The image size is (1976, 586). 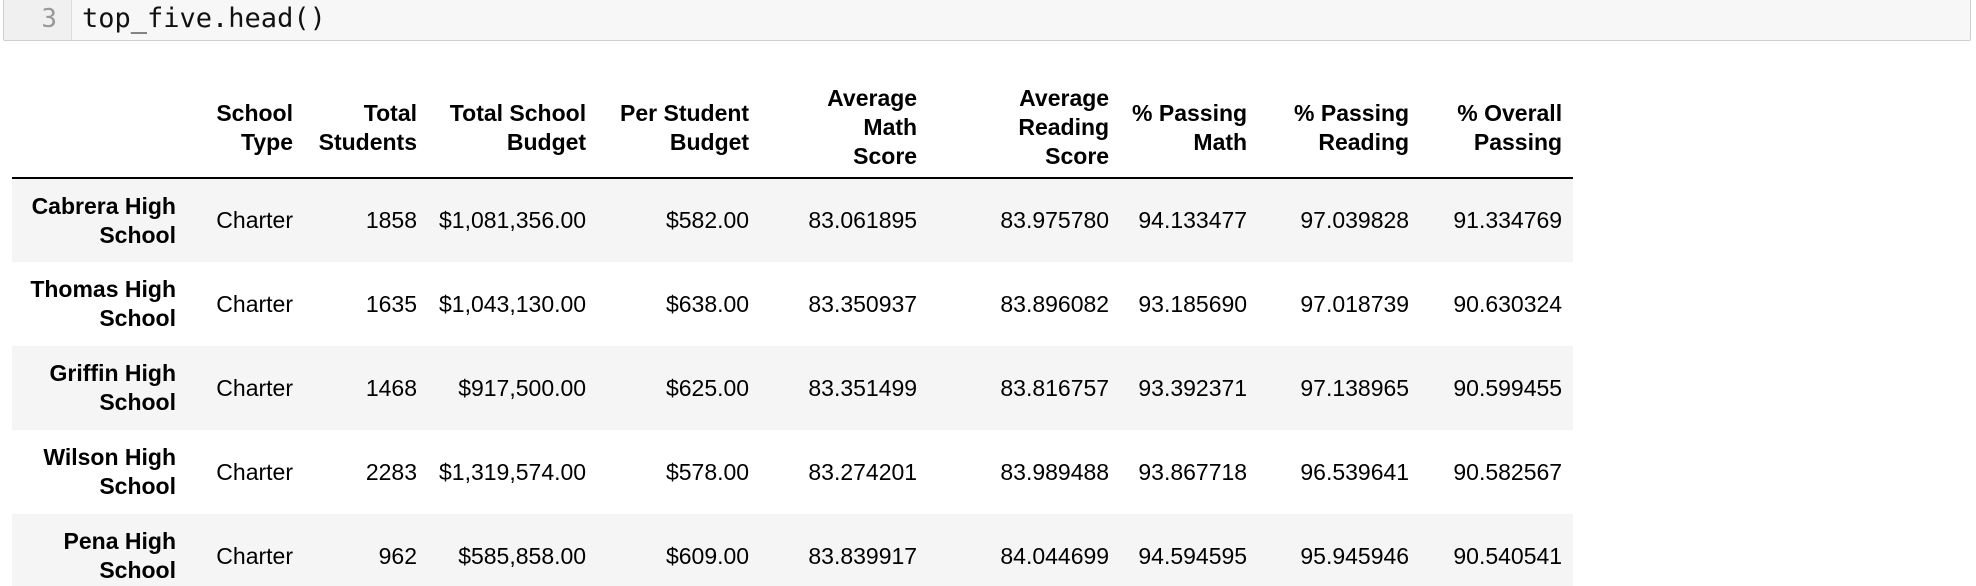 I want to click on column-header-per-student-budget: Per Student Budget, so click(x=679, y=130).